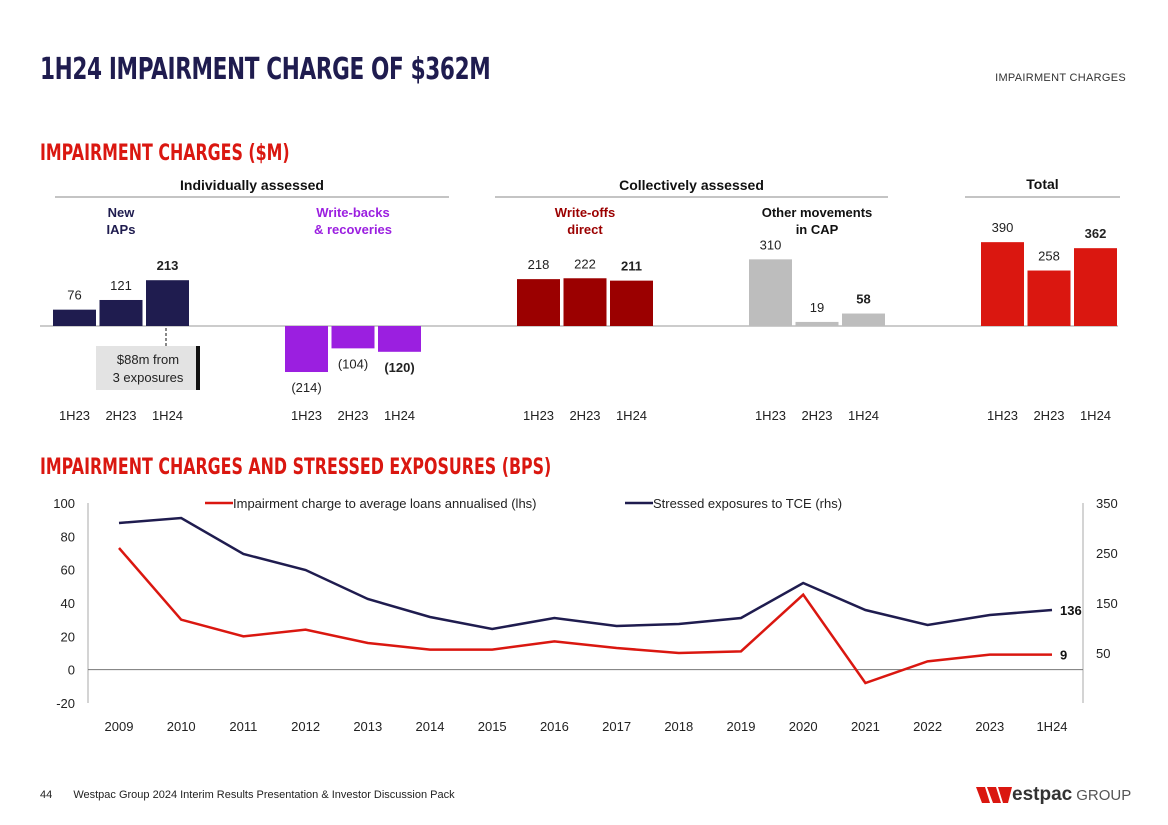 Image resolution: width=1168 pixels, height=825 pixels. Describe the element at coordinates (352, 212) in the screenshot. I see `series-title: Write-backs` at that location.